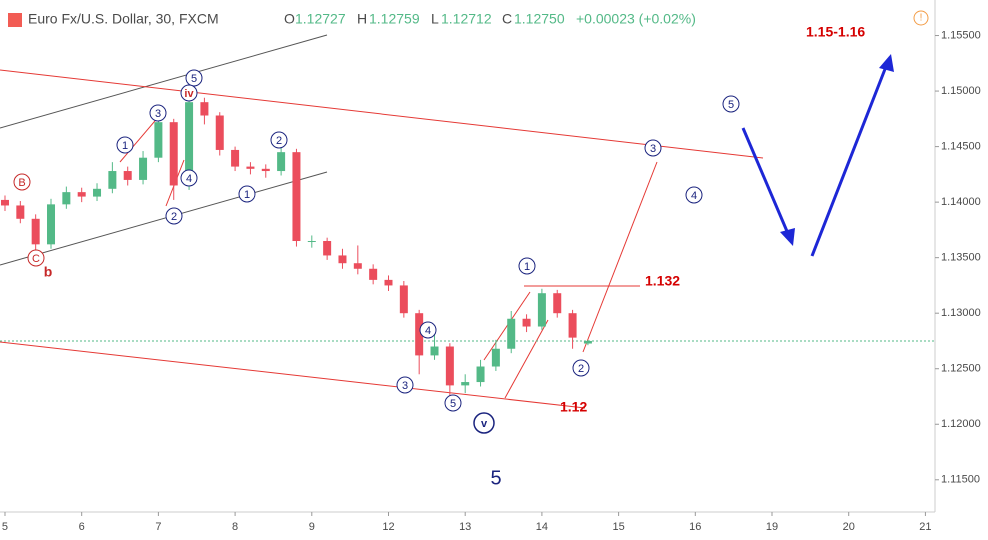  What do you see at coordinates (961, 35) in the screenshot?
I see `y-tick-label: 1.15500` at bounding box center [961, 35].